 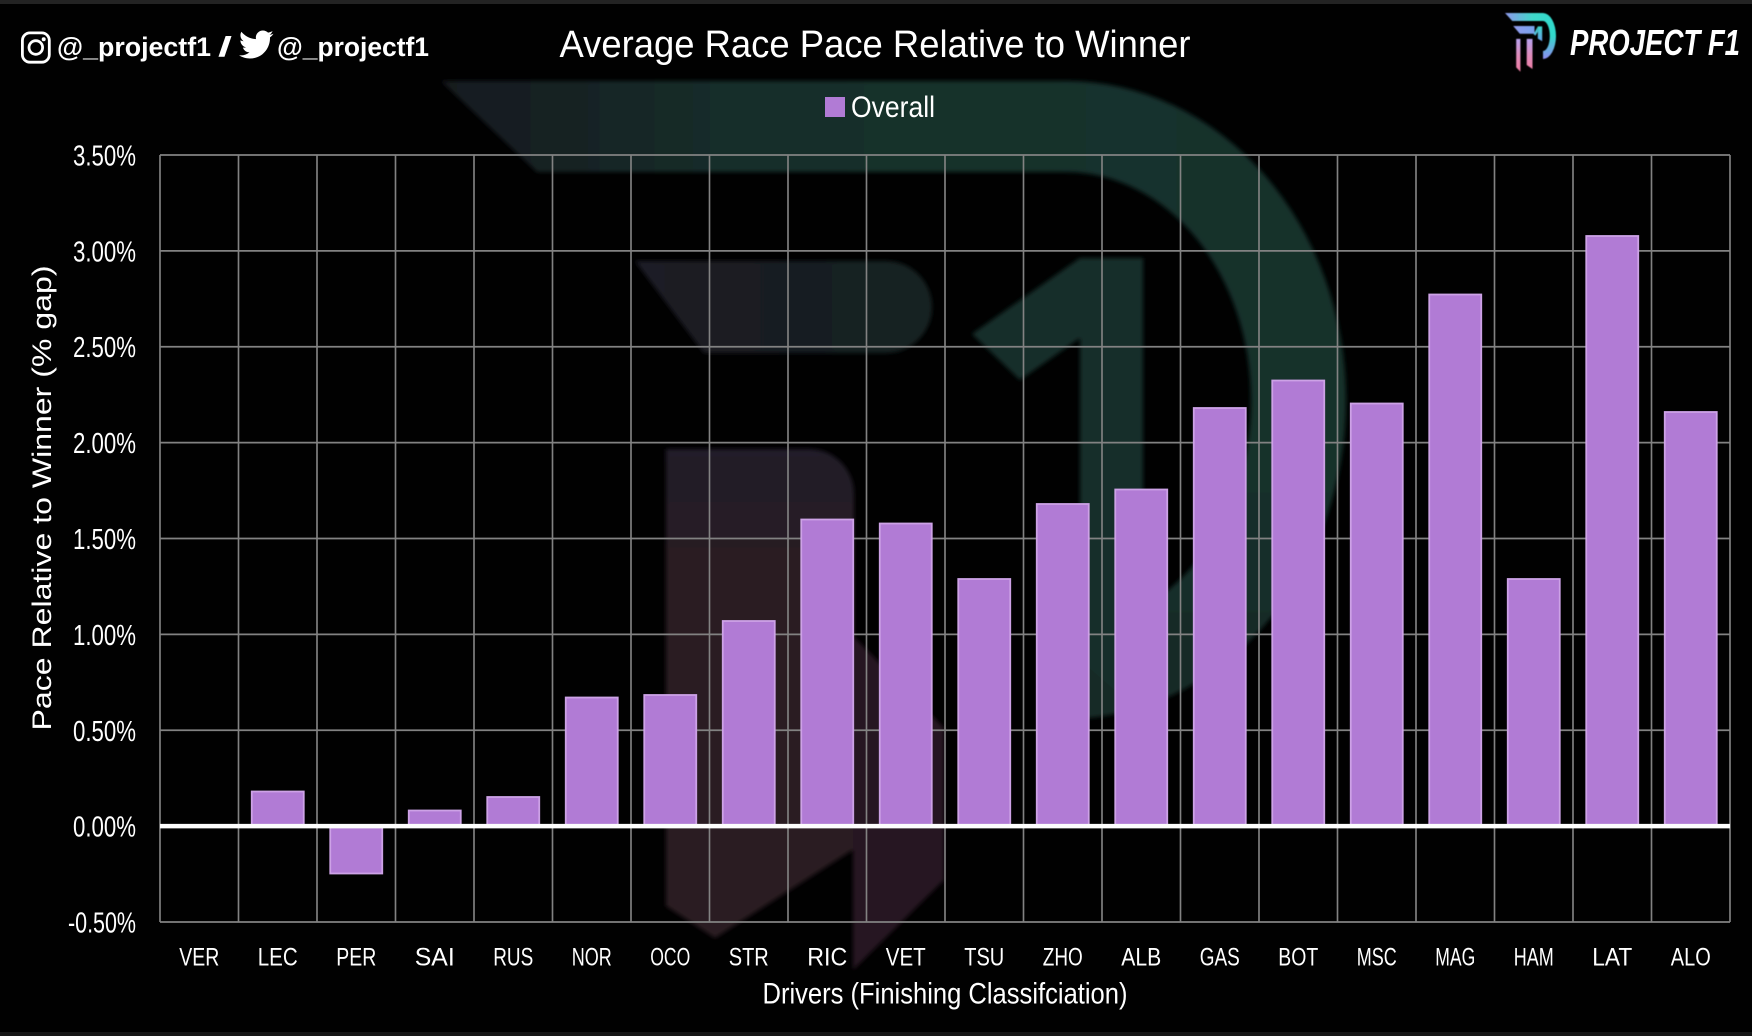 I want to click on svg-text: 2.50%, so click(x=104, y=348).